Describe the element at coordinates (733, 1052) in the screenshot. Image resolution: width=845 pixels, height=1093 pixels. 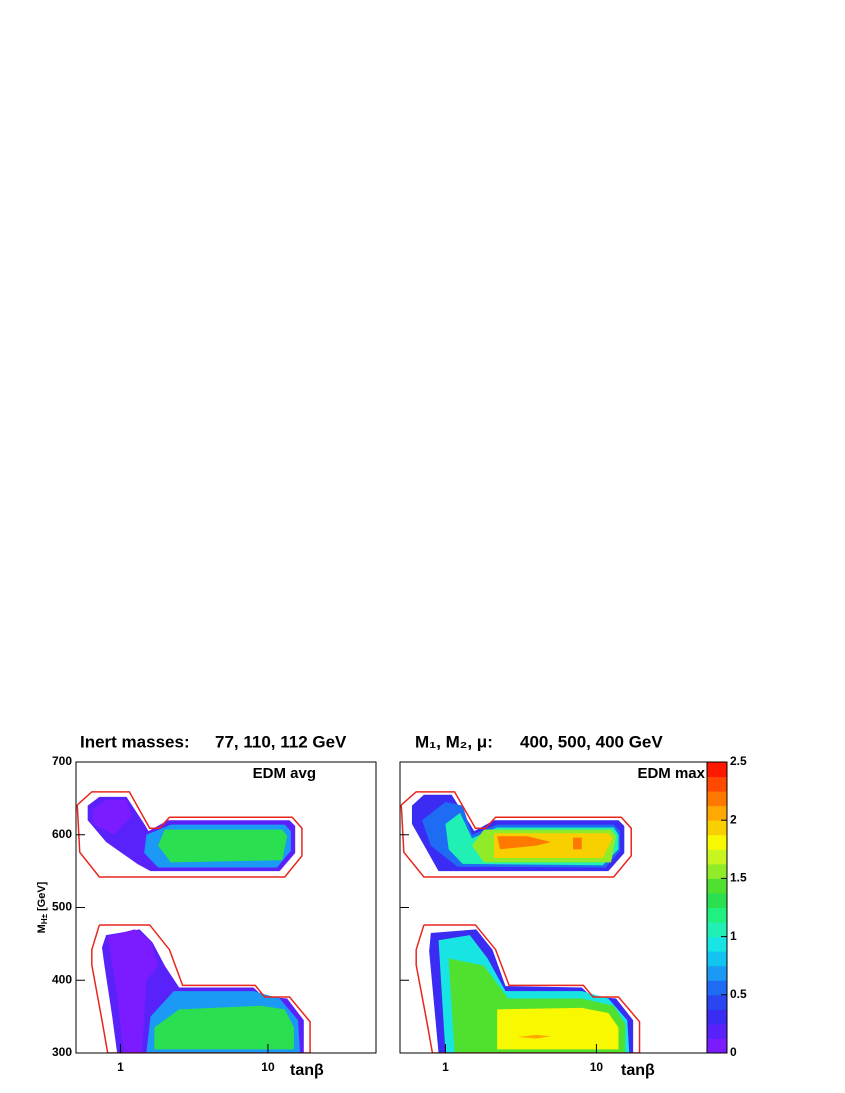
I see `z-tick-label: 0` at that location.